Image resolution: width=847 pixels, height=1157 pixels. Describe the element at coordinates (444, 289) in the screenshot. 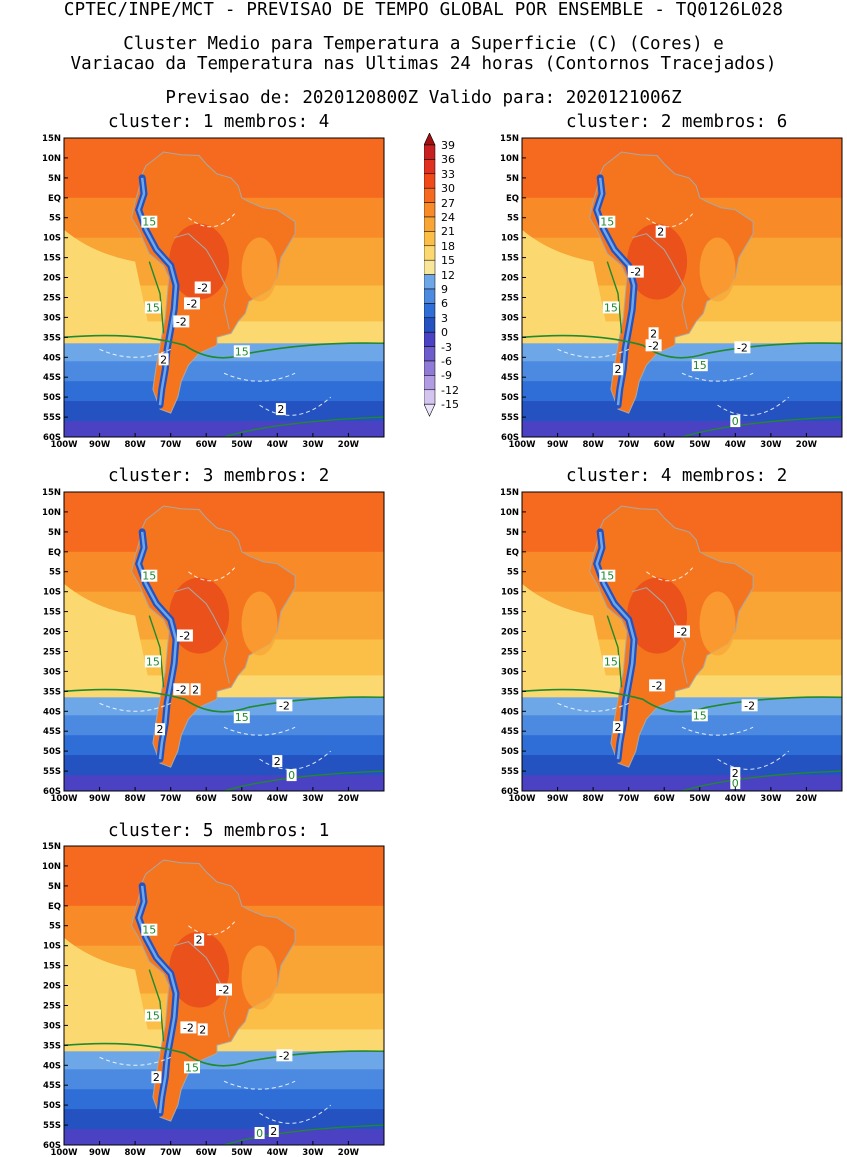

I see `colorbar-label: 9` at that location.